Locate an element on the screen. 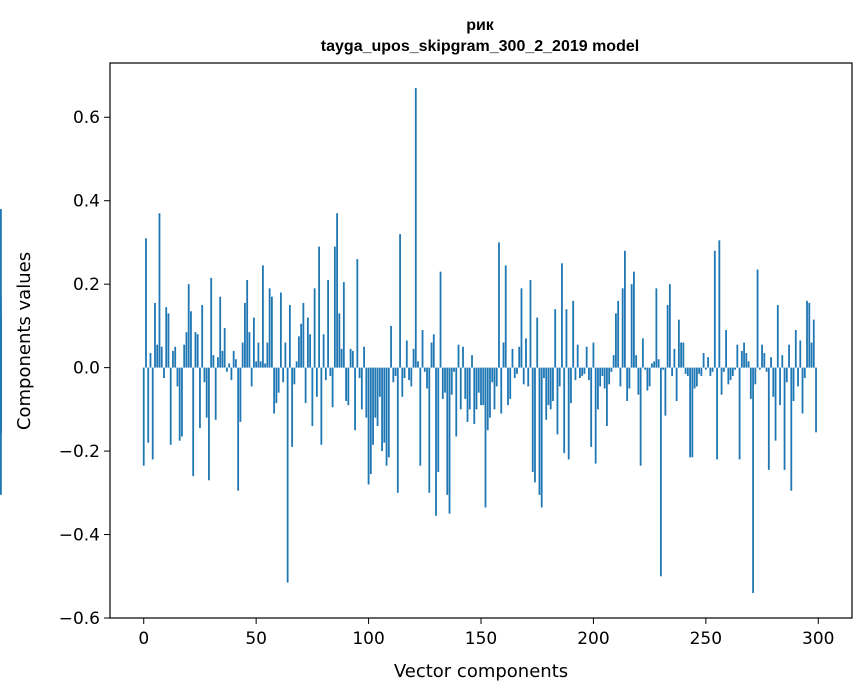 This screenshot has width=867, height=696. y-tick-label: 0.2 is located at coordinates (86, 285).